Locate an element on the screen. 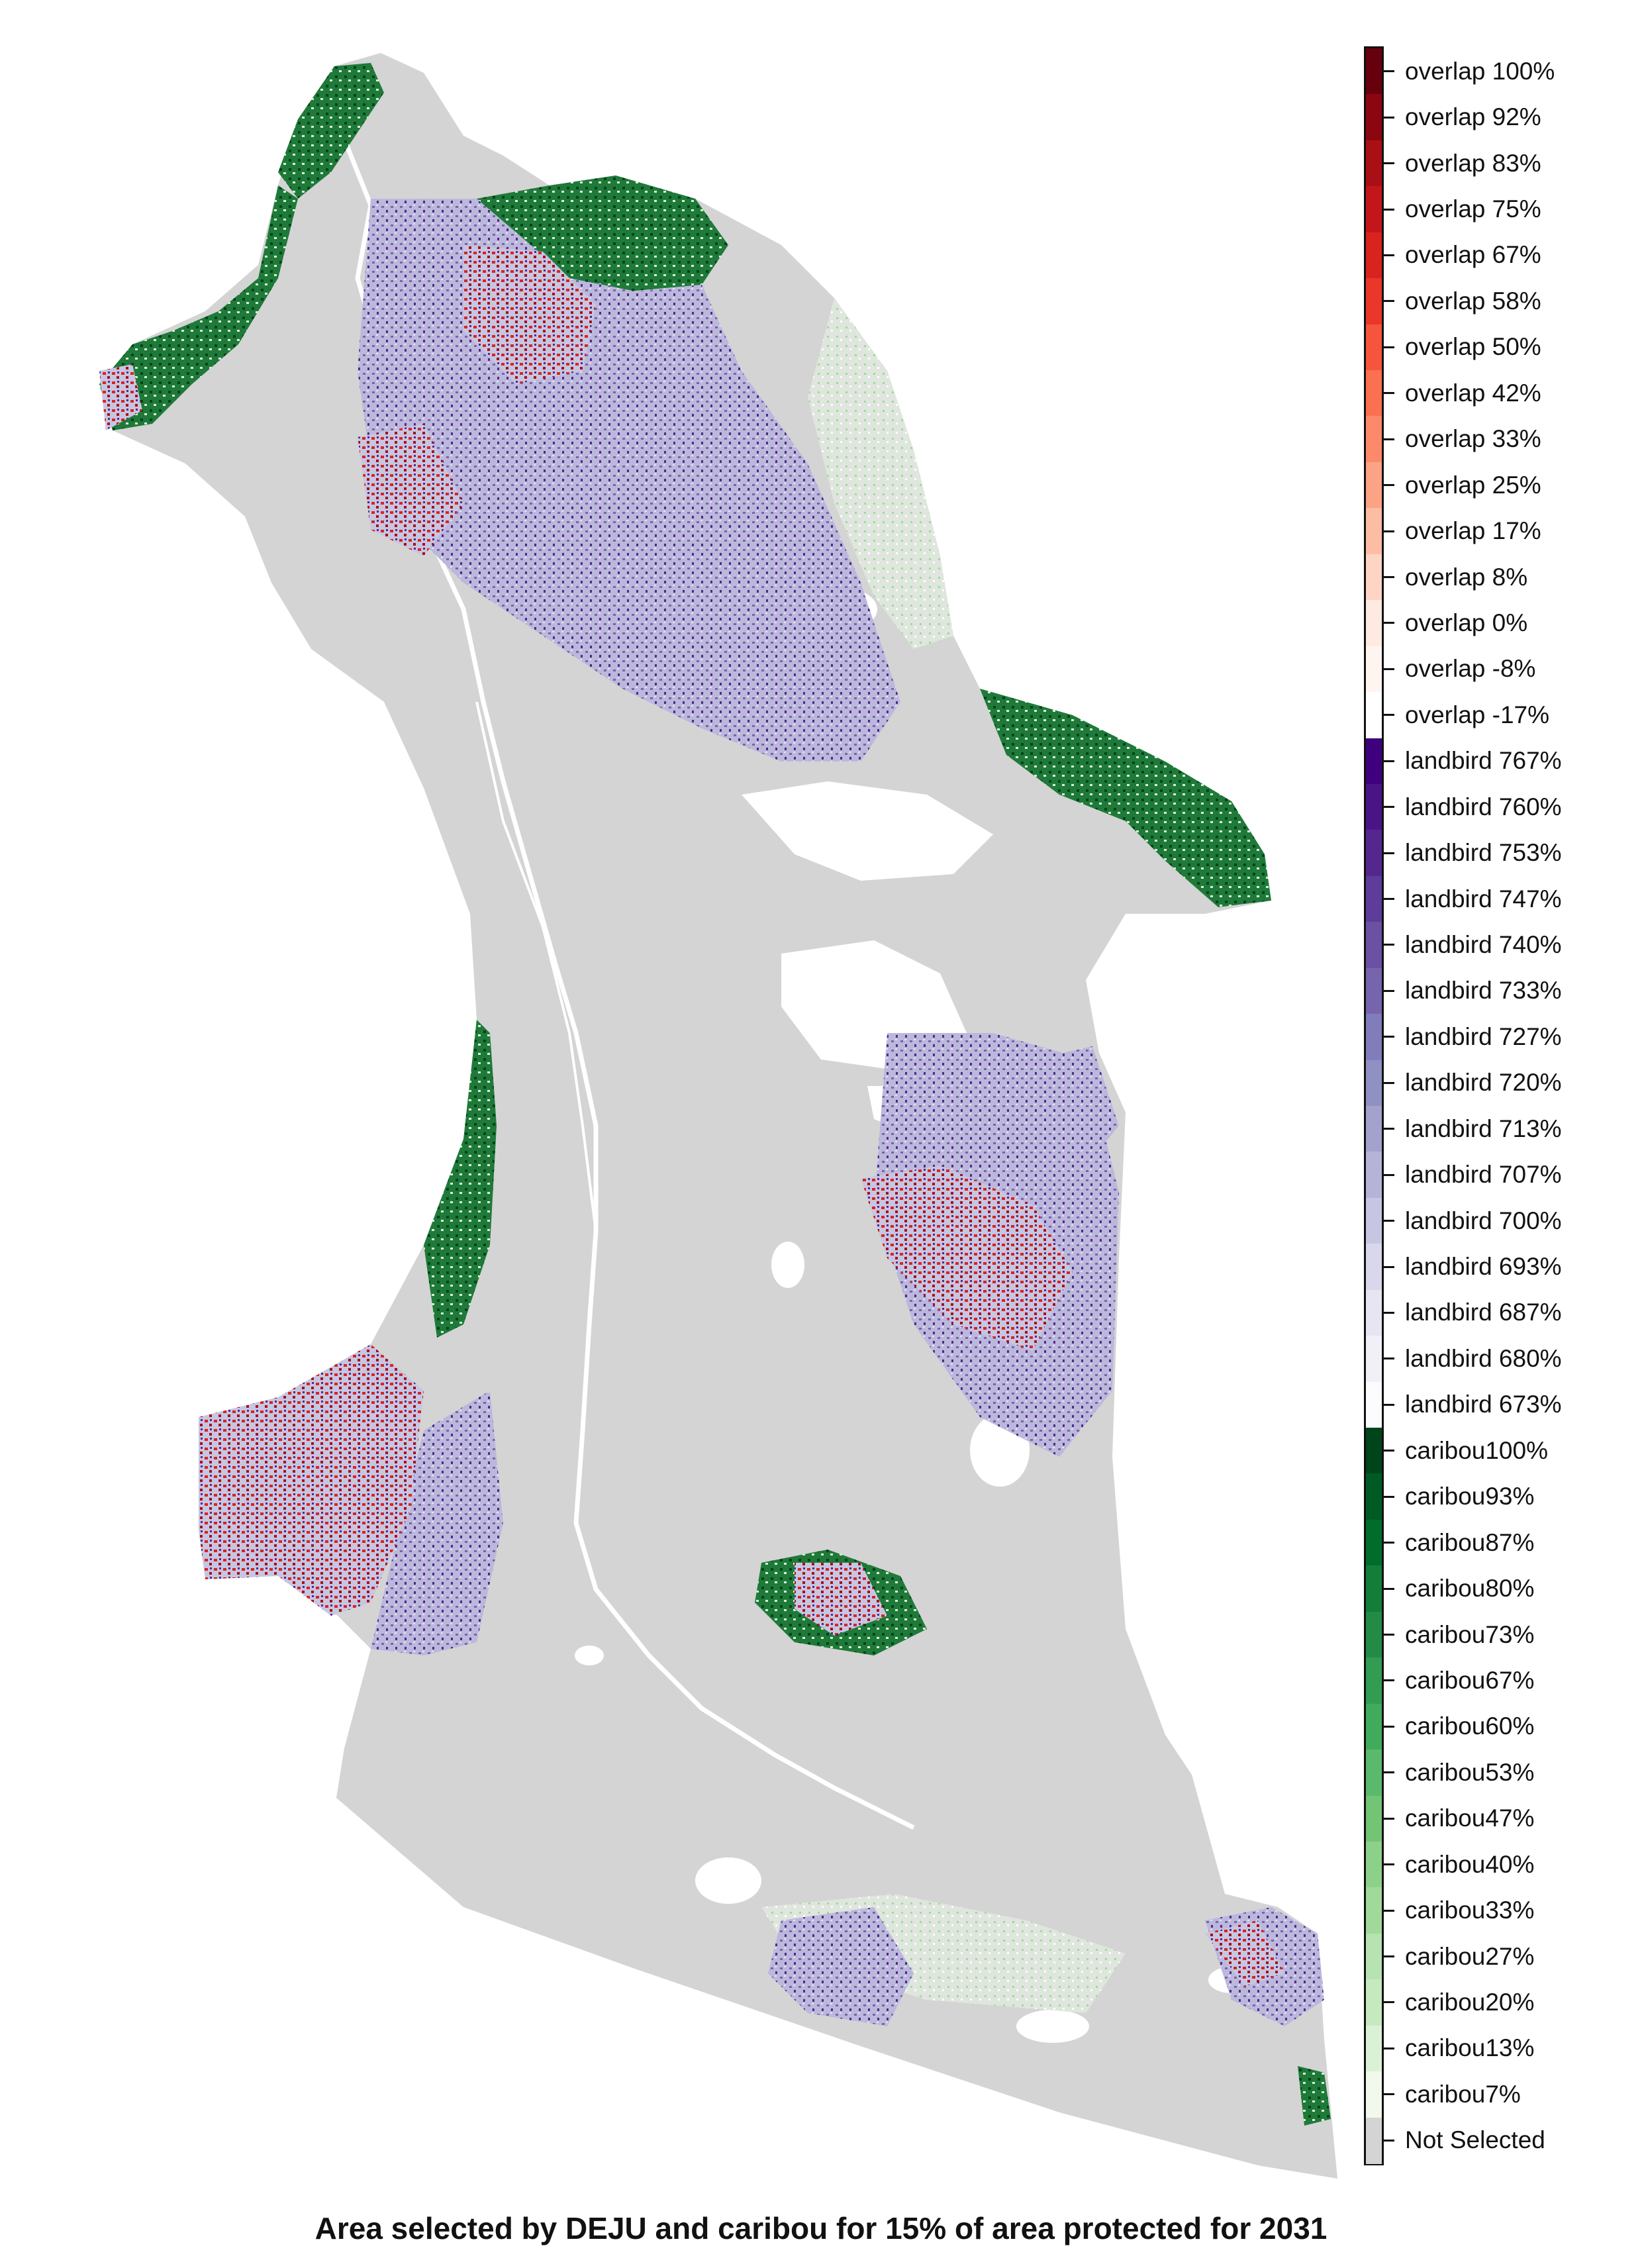 The width and height of the screenshot is (1642, 2268). legend-label: landbird 720% is located at coordinates (1483, 1083).